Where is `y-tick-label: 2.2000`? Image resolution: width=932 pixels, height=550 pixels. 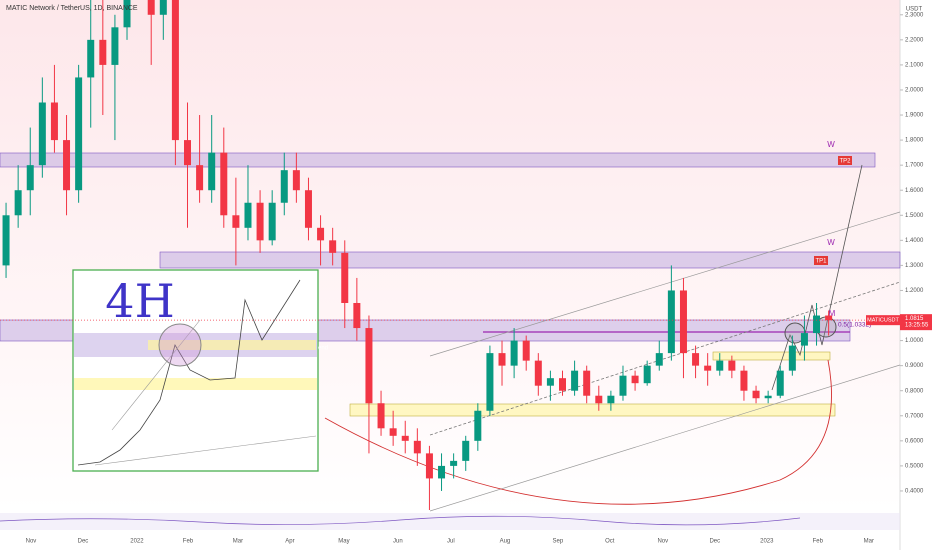
y-tick-label: 2.2000 is located at coordinates (914, 40).